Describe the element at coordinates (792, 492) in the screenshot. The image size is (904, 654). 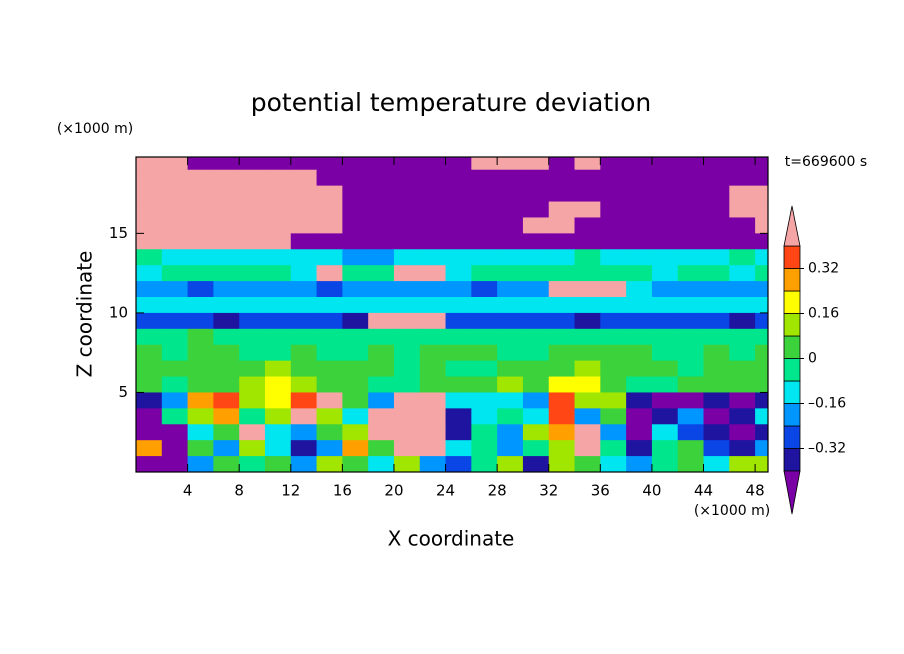
I see `colorbar-triangle-bottom` at that location.